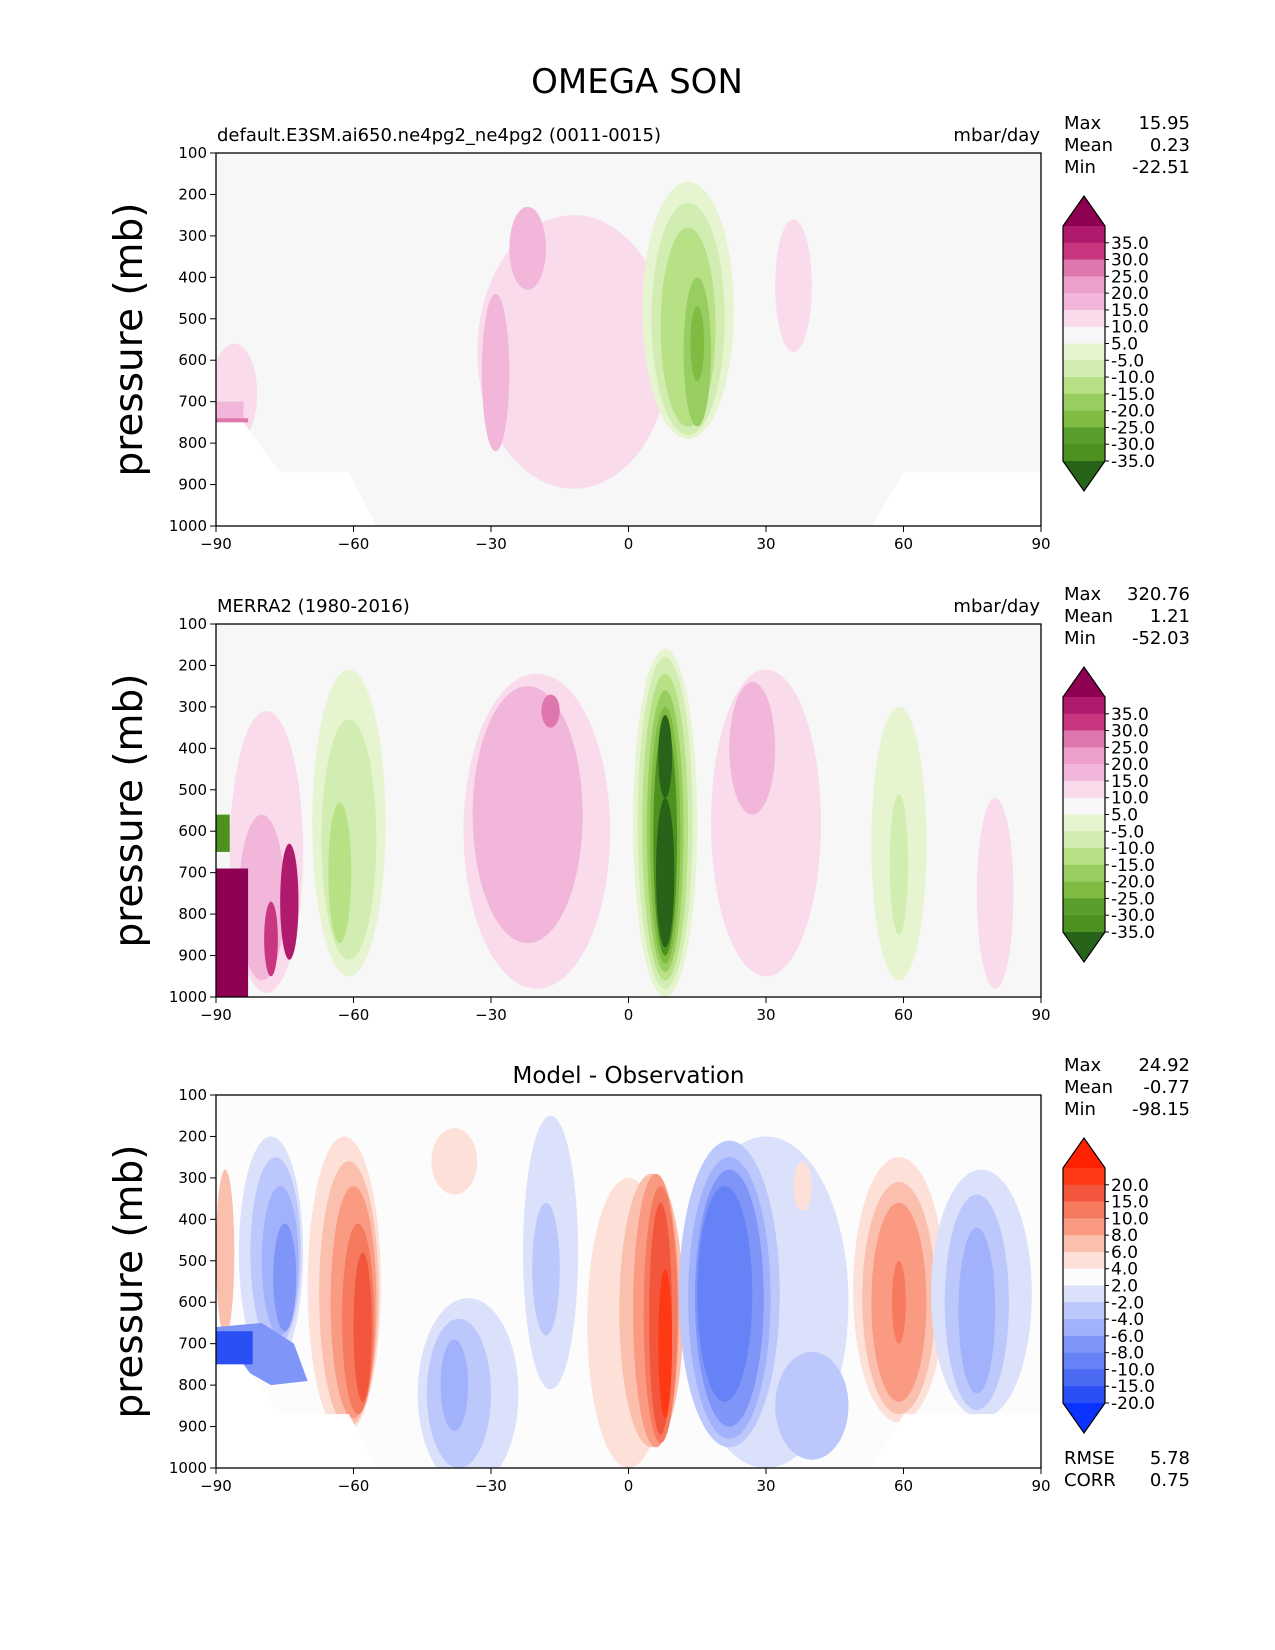 The width and height of the screenshot is (1275, 1650). What do you see at coordinates (1164, 123) in the screenshot?
I see `stat-value: 15.95` at bounding box center [1164, 123].